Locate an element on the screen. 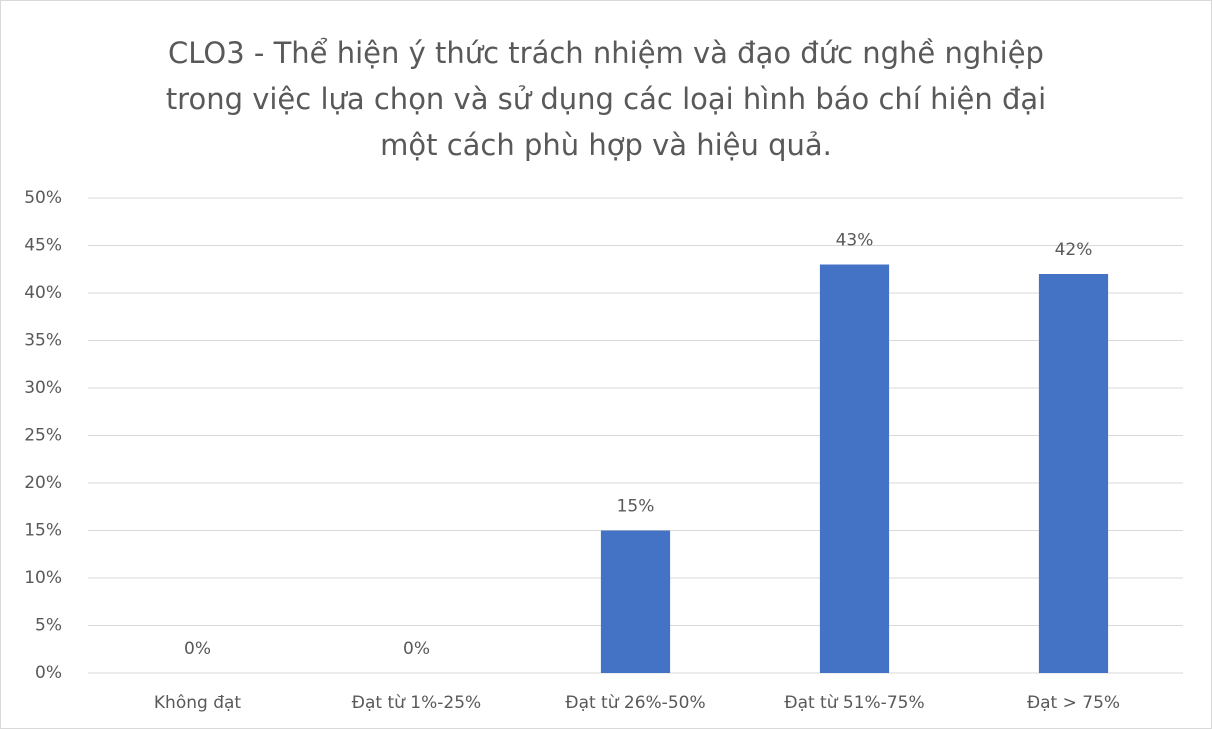 The width and height of the screenshot is (1212, 729). x-tick-label: Đạt từ 26%-50% is located at coordinates (635, 703).